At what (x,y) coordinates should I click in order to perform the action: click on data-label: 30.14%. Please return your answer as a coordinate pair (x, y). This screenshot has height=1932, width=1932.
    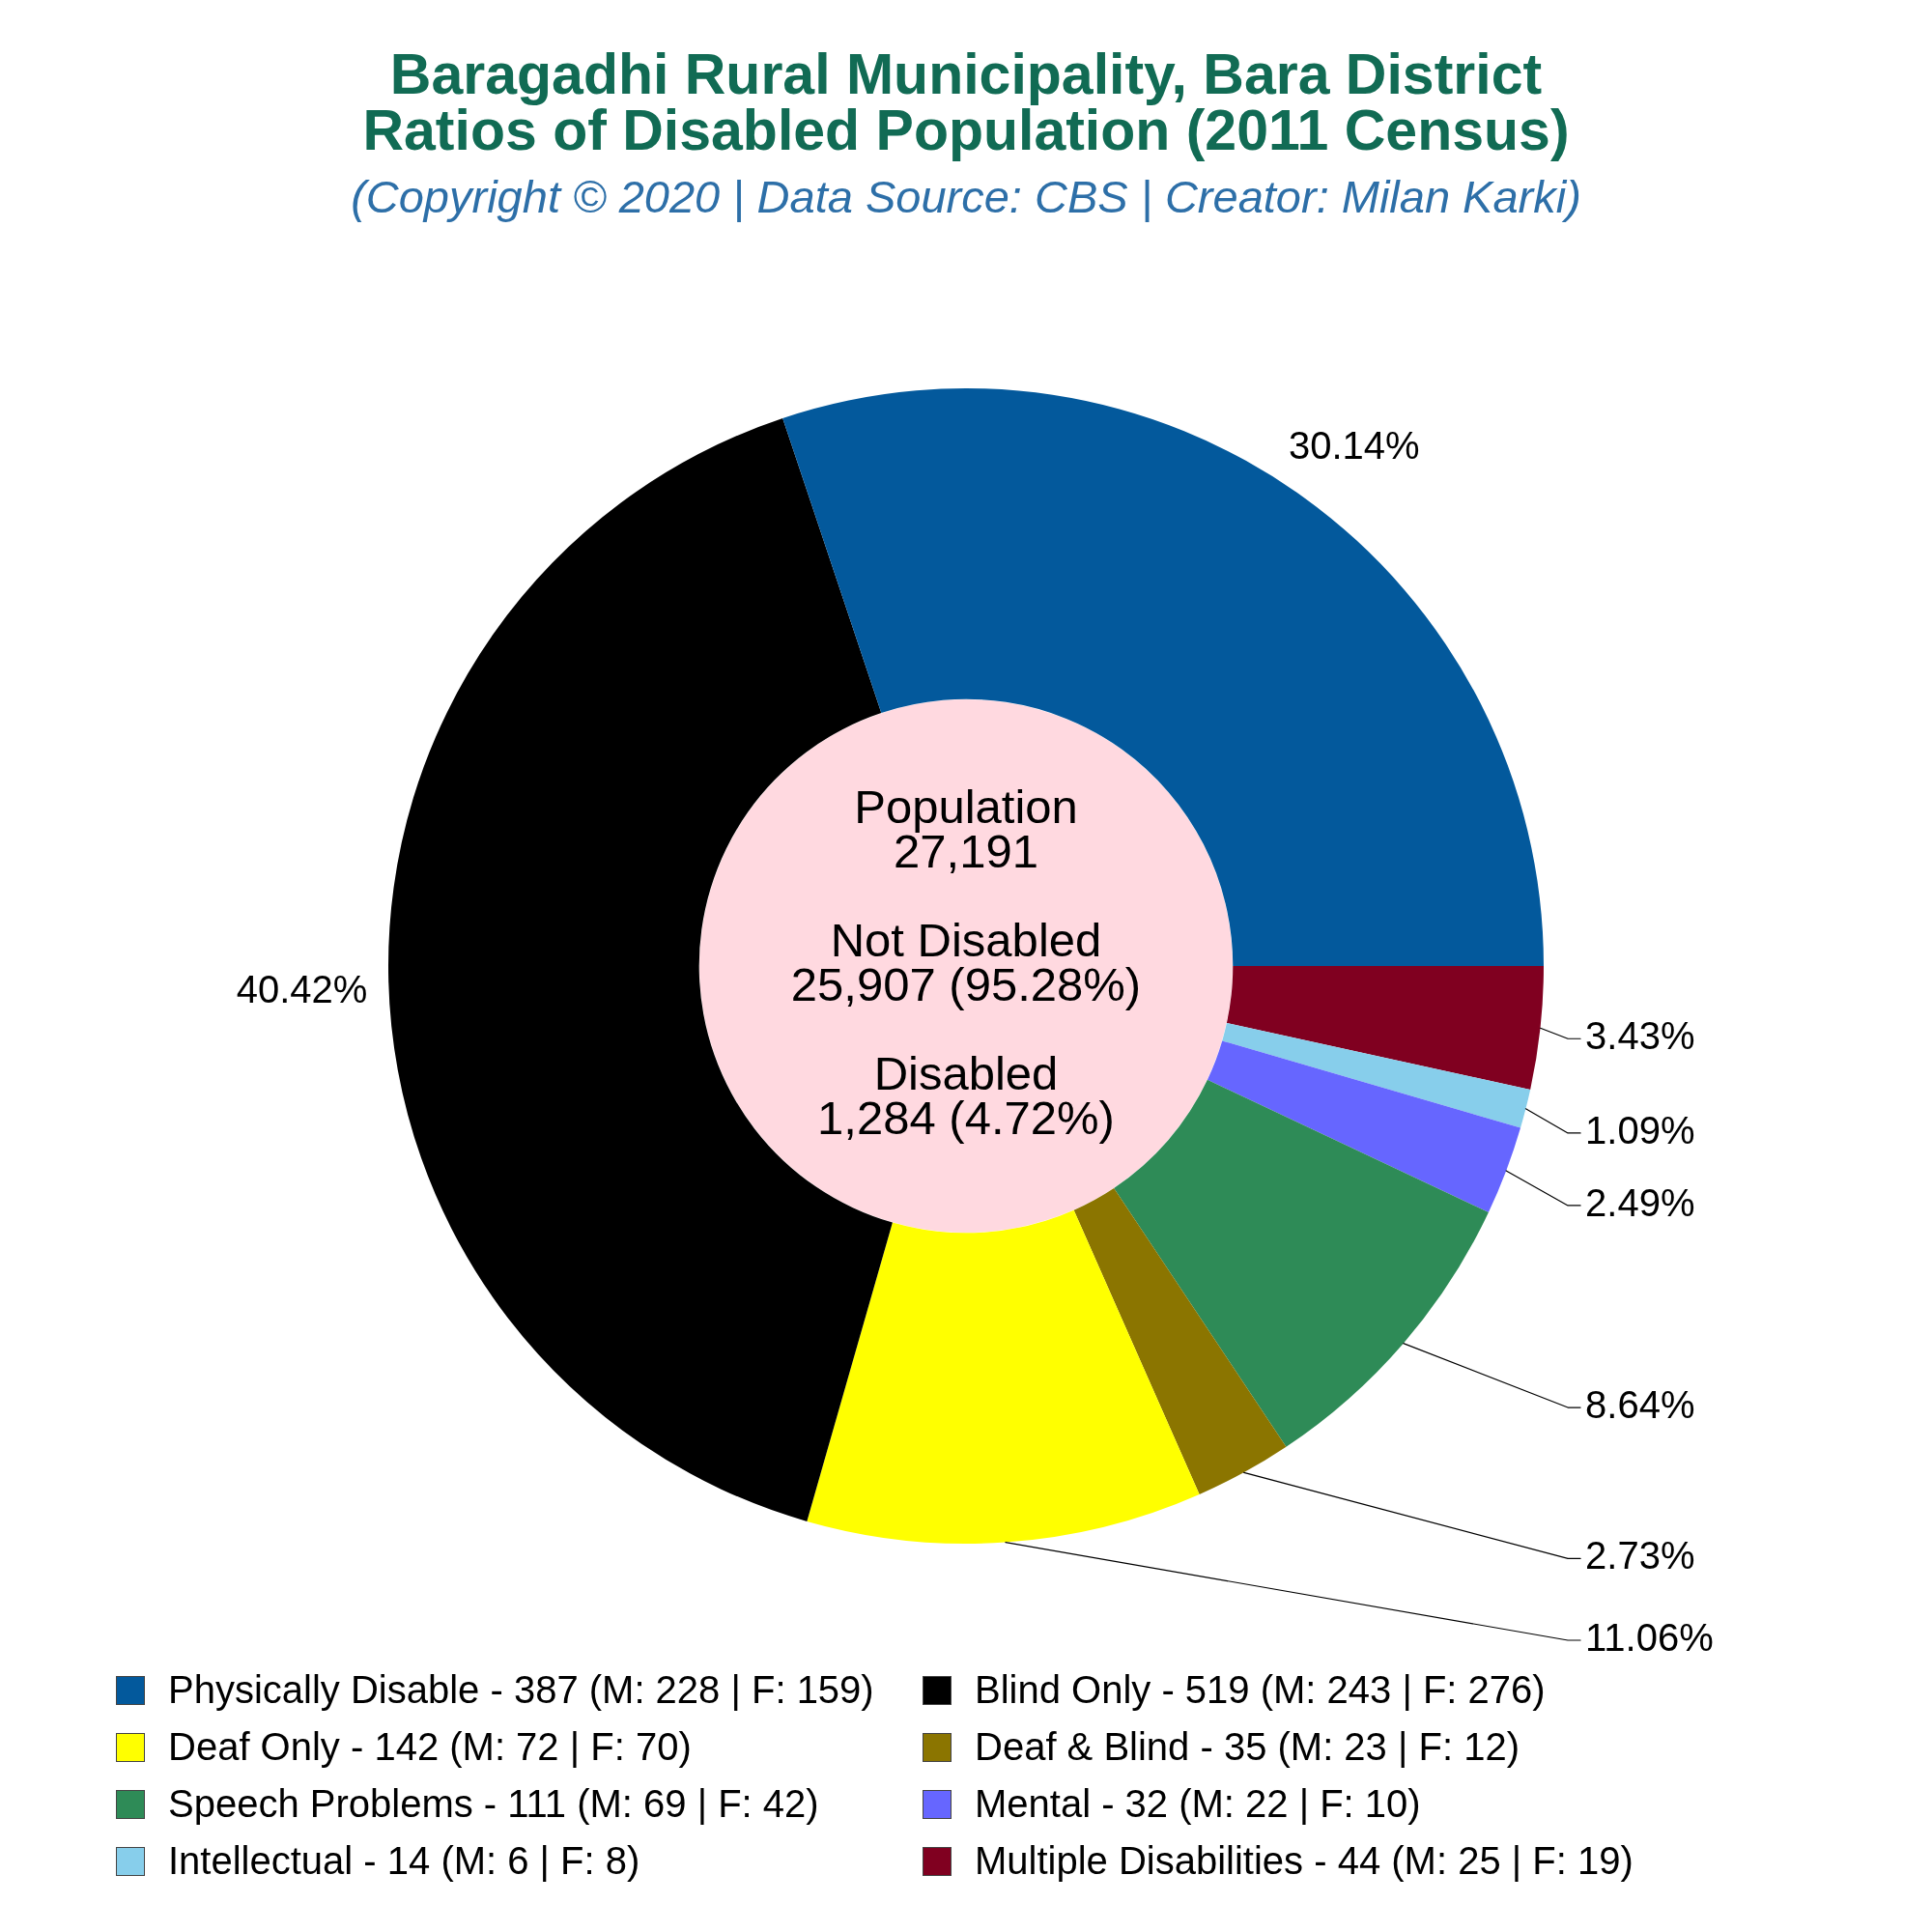
    Looking at the image, I should click on (1354, 445).